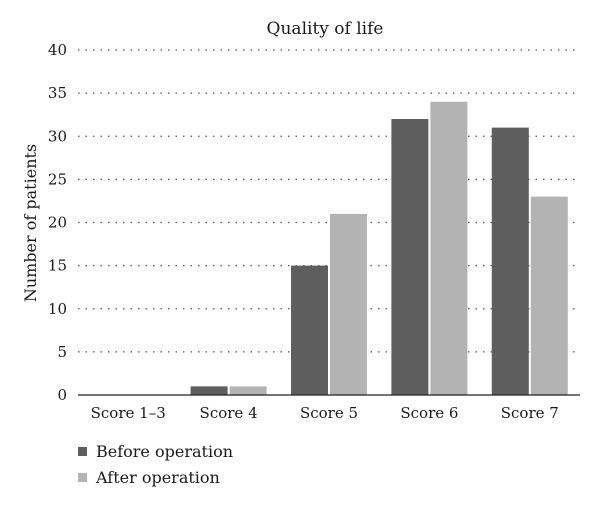  I want to click on y-tick-label: 40, so click(57, 50).